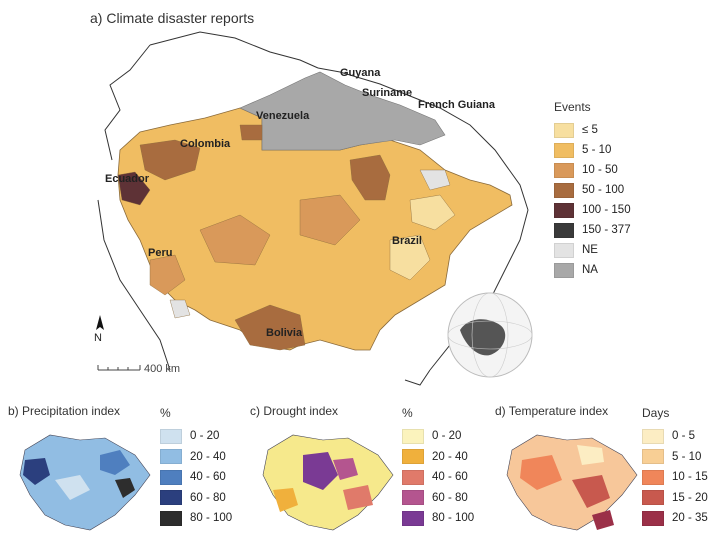 This screenshot has width=720, height=550. I want to click on label-colombia: Colombia, so click(205, 144).